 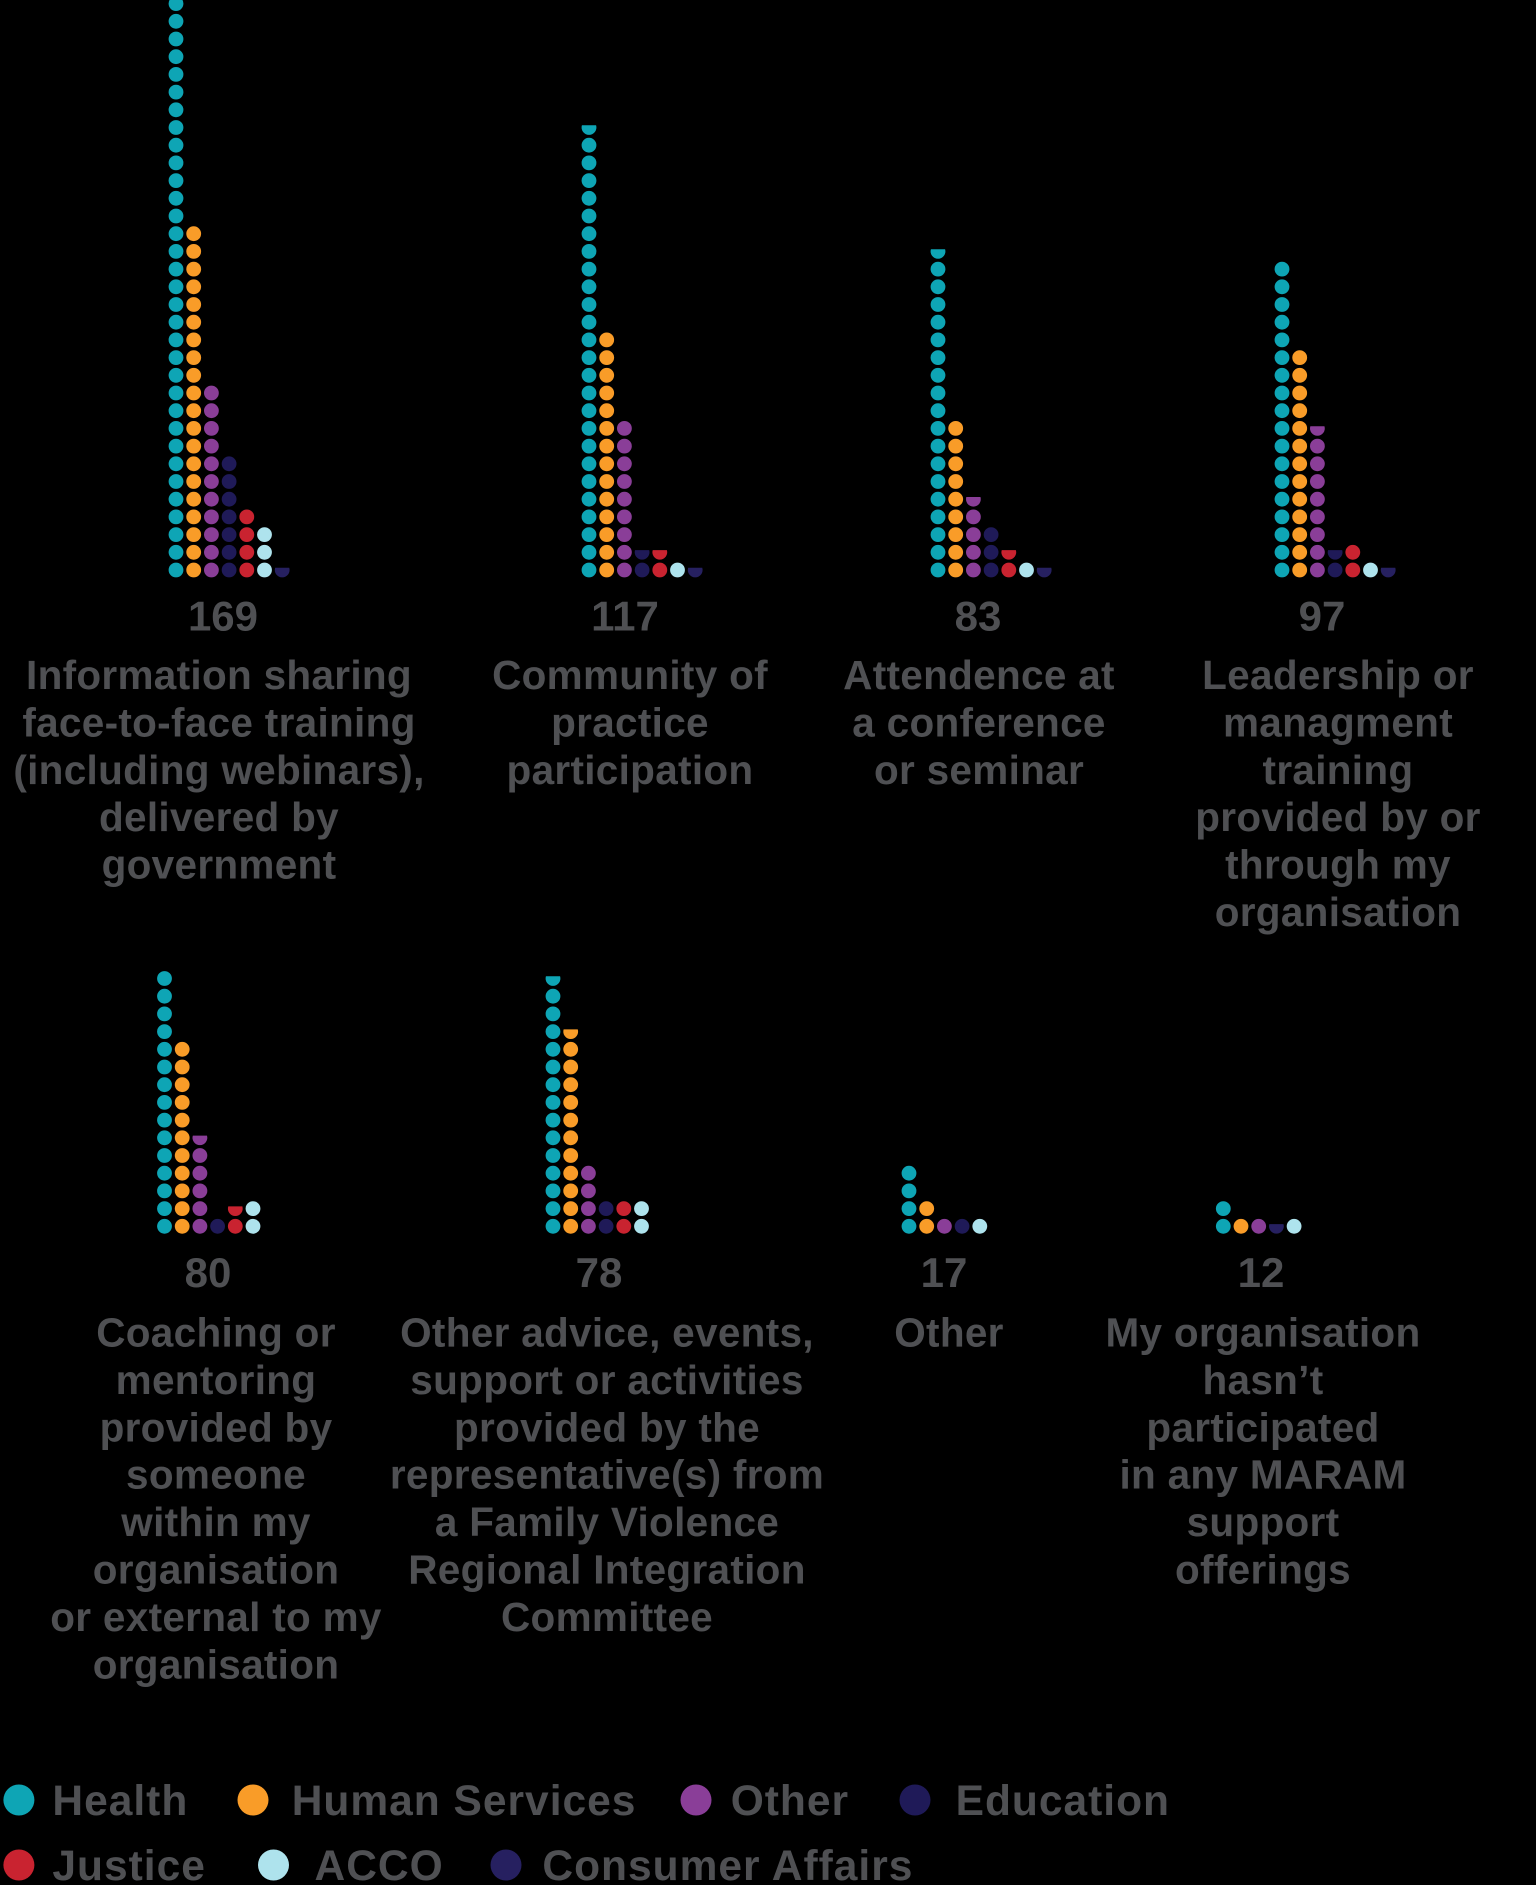 I want to click on svg-text: training, so click(x=1338, y=770).